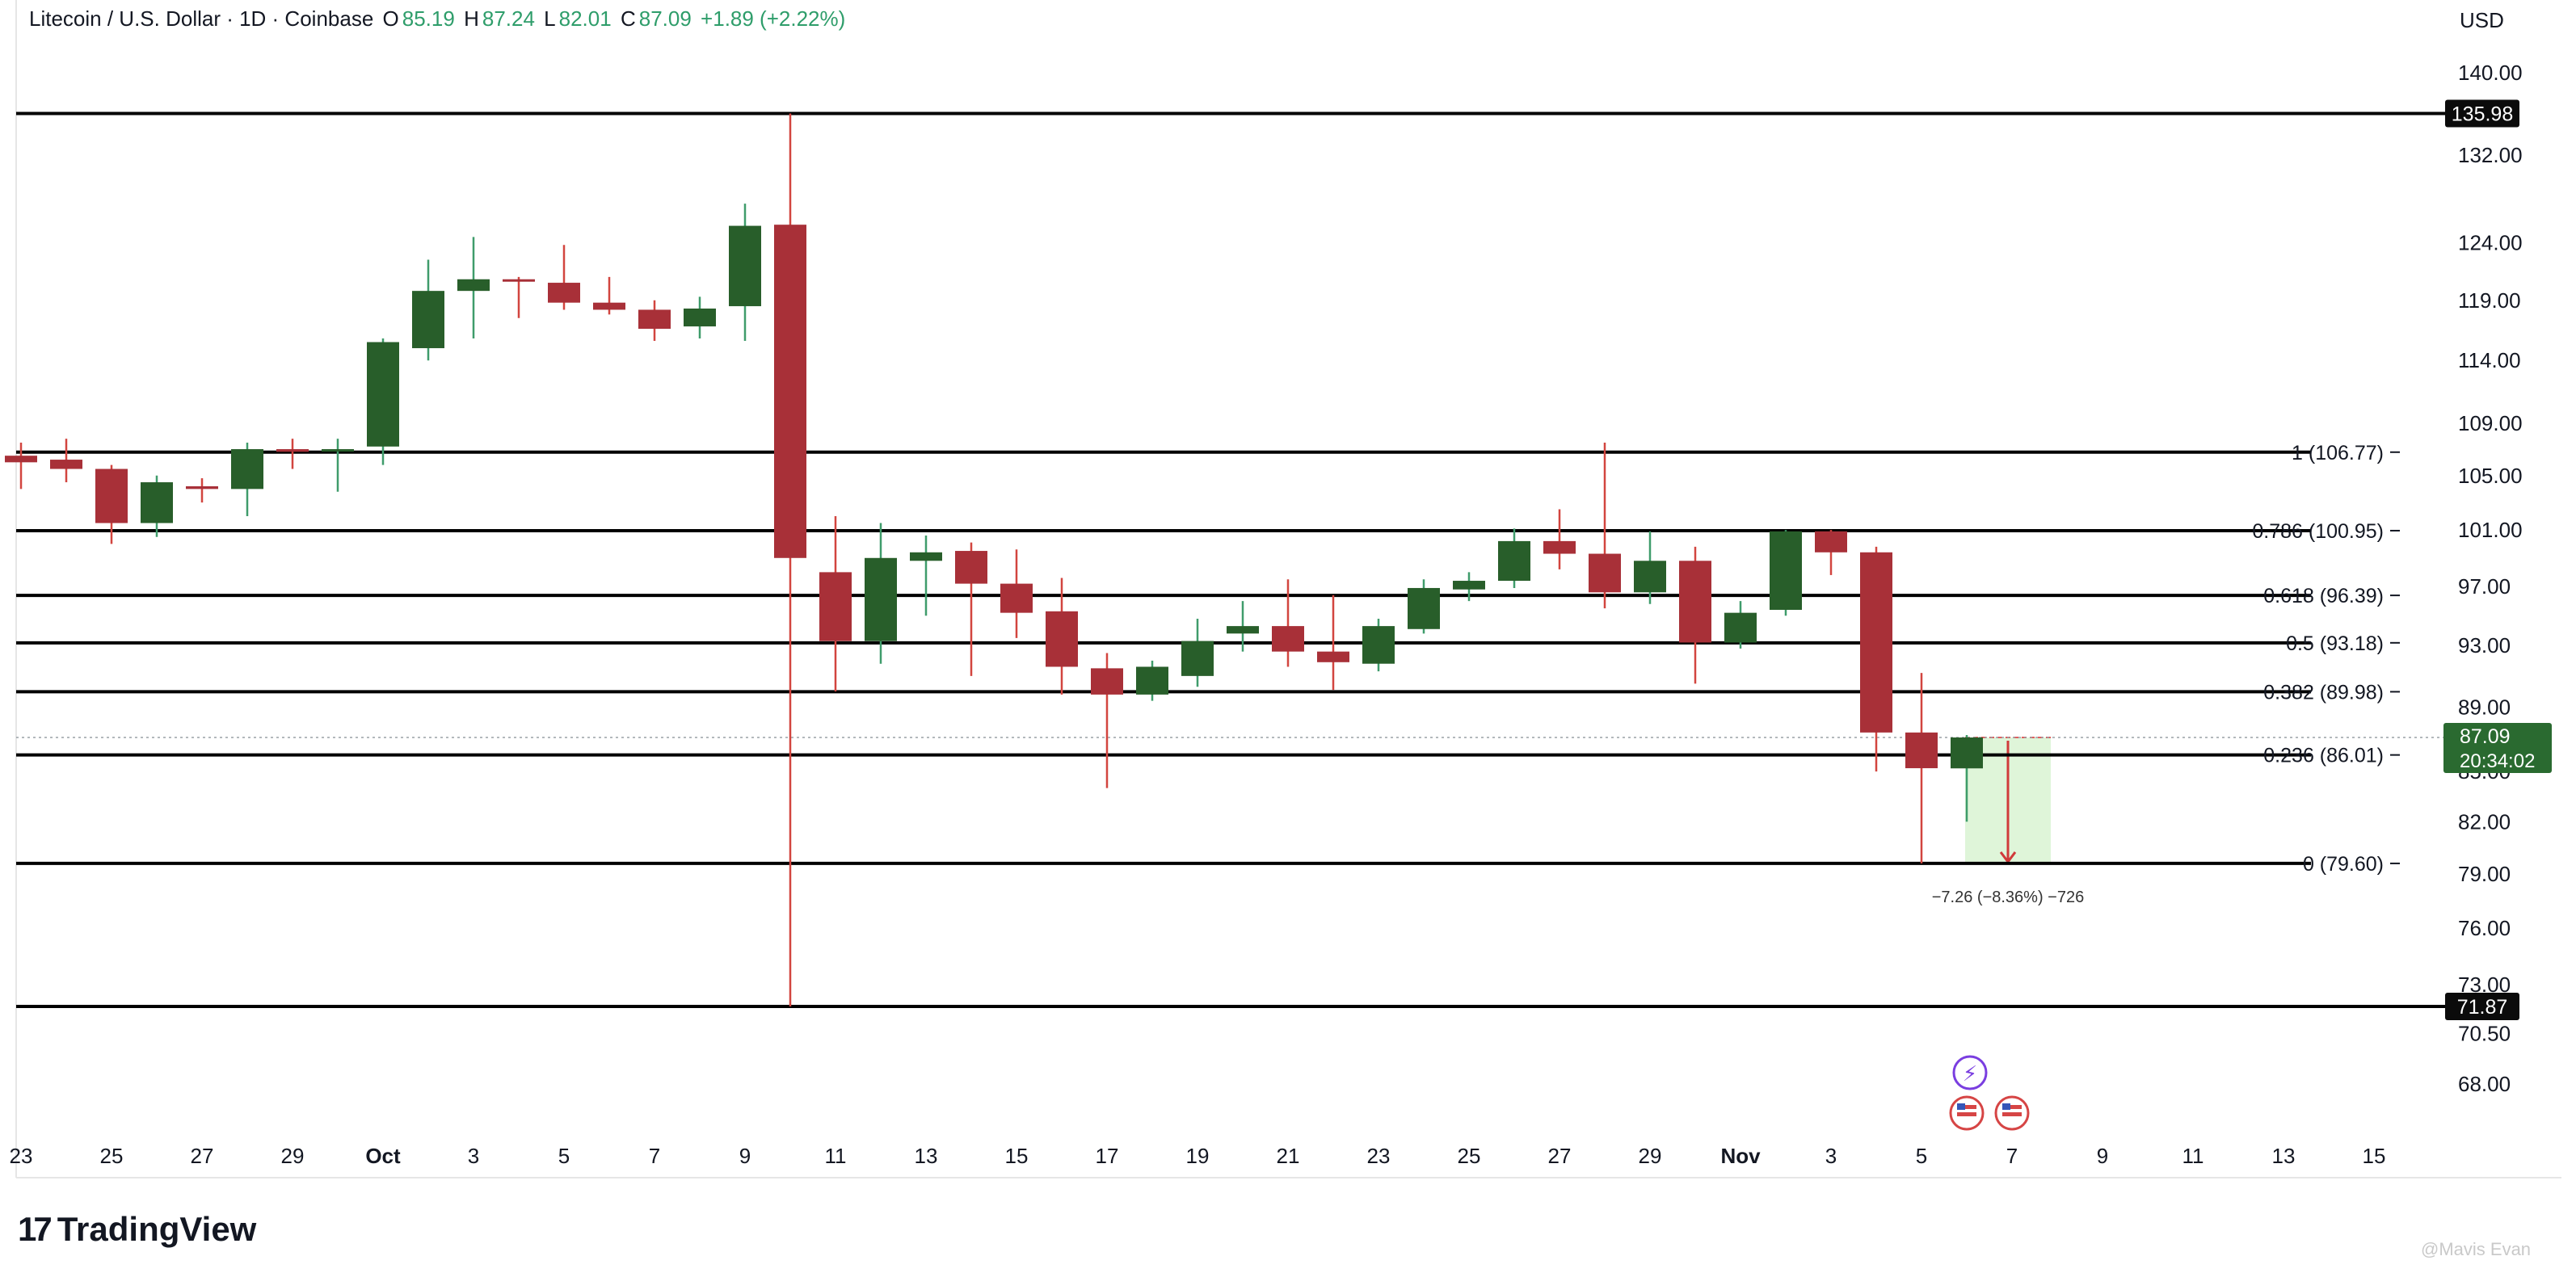  I want to click on close-value: 87.09, so click(665, 18).